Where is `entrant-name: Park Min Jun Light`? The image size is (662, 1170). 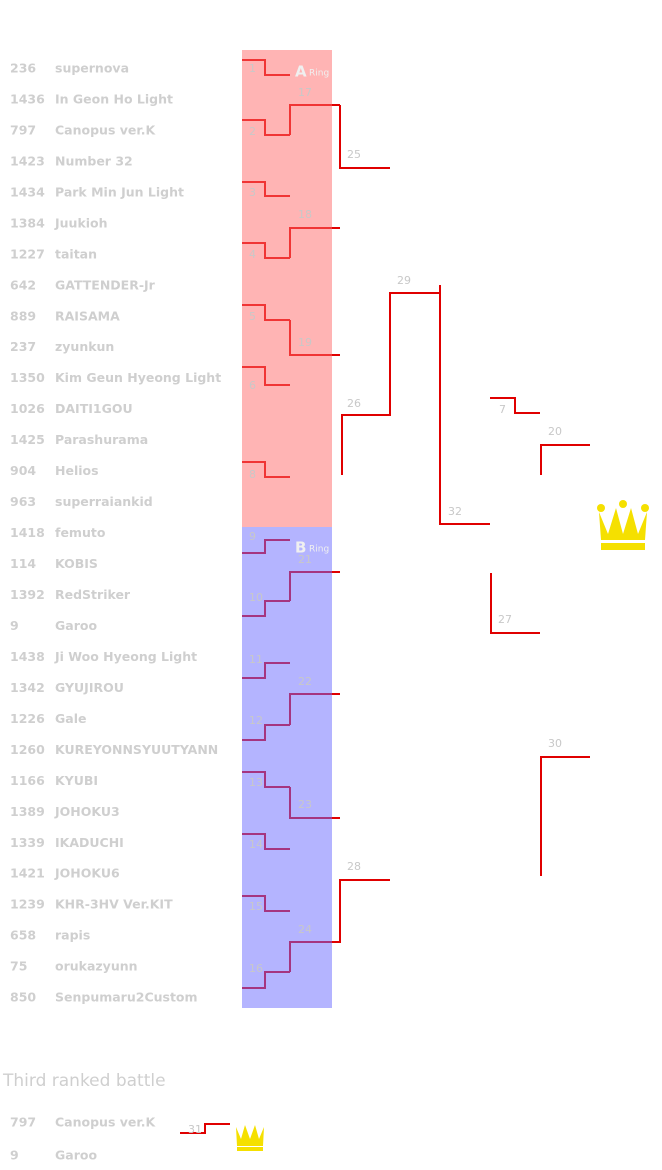
entrant-name: Park Min Jun Light is located at coordinates (119, 191).